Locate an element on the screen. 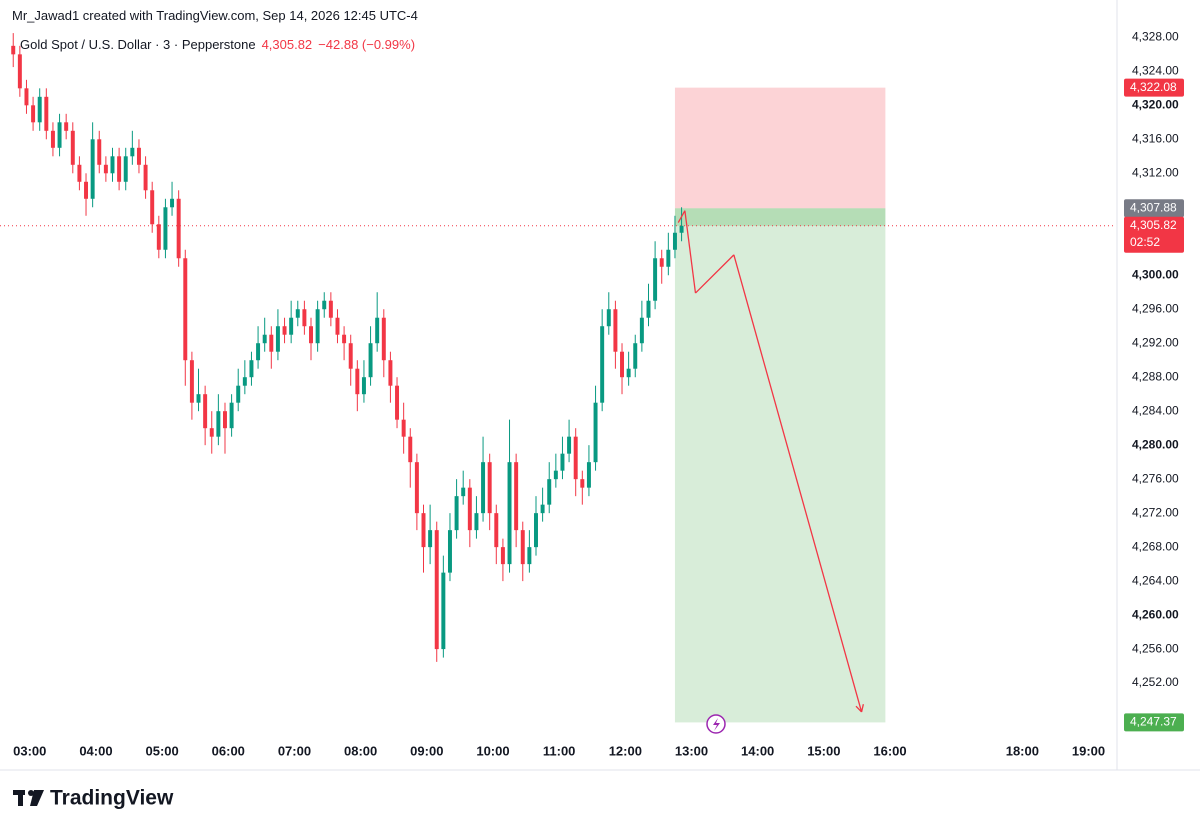 The image size is (1200, 830). y-tick-label: 4,280.00 is located at coordinates (1155, 444).